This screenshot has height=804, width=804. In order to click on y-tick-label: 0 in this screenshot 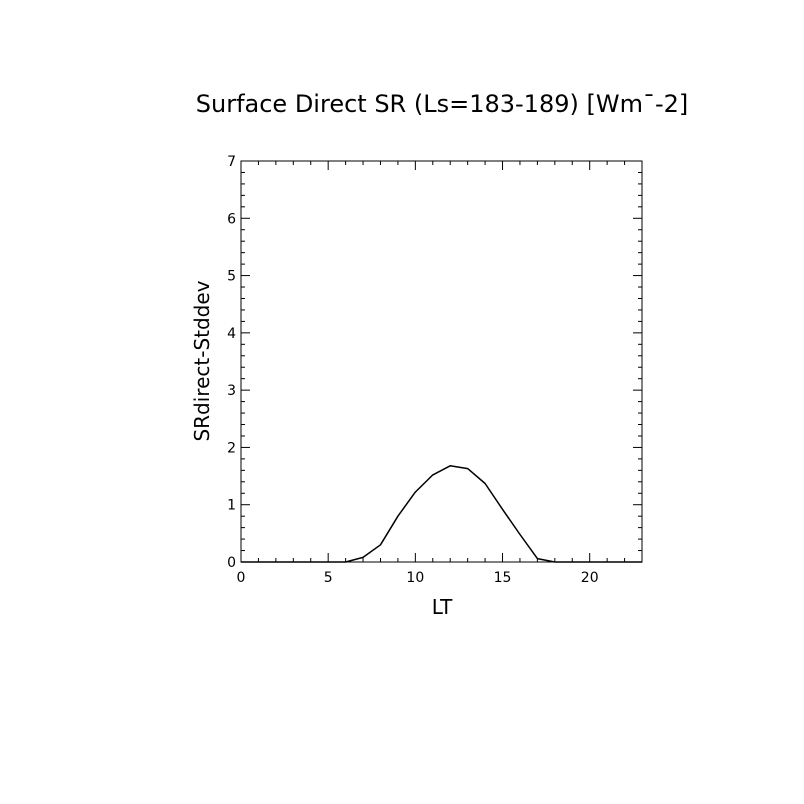, I will do `click(231, 563)`.